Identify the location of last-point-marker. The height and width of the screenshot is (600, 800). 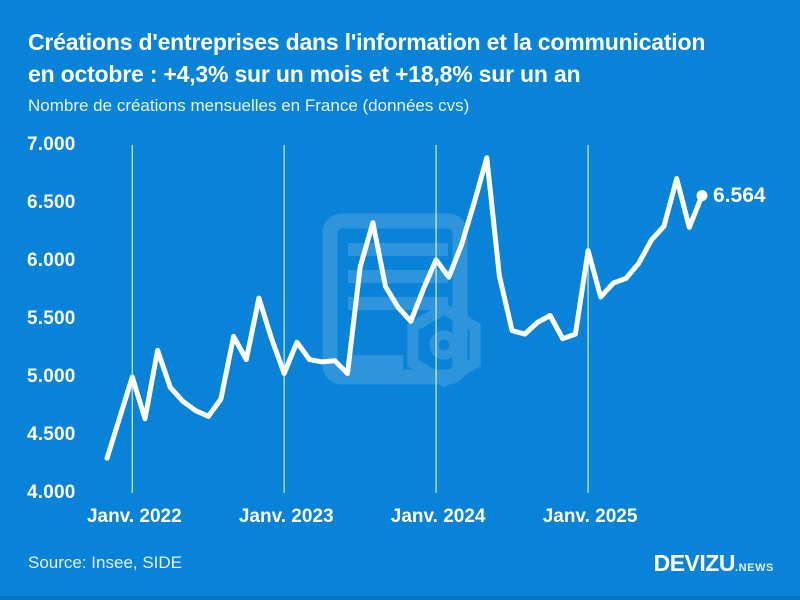
(702, 196).